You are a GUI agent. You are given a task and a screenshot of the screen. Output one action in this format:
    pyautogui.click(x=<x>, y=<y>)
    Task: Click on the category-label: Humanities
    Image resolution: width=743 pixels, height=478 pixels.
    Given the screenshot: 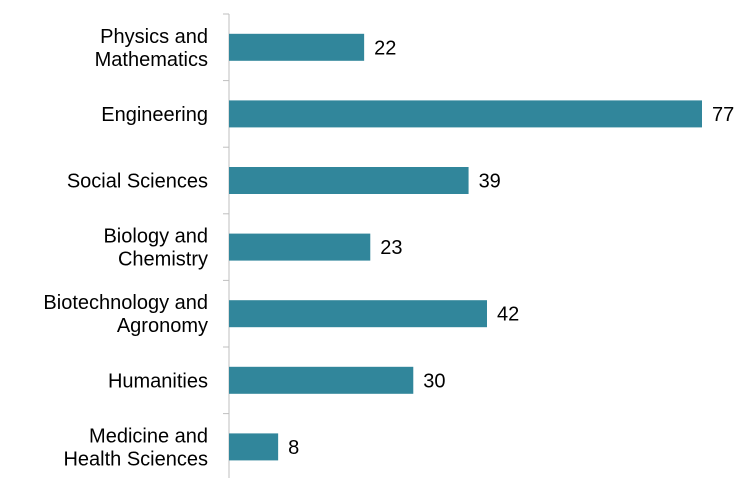 What is the action you would take?
    pyautogui.click(x=158, y=381)
    